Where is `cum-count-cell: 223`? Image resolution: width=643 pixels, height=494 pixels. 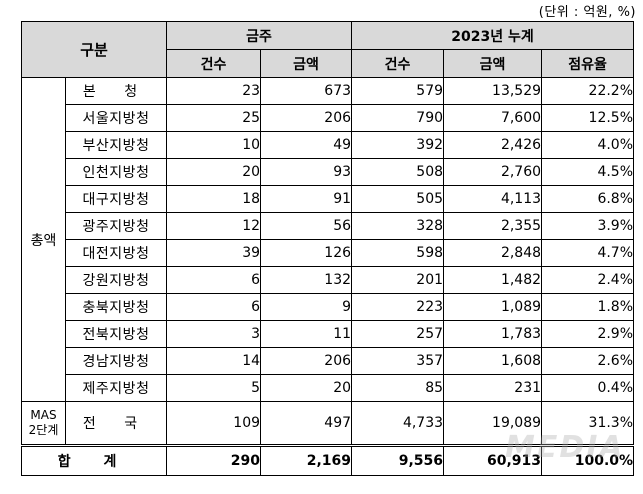
cum-count-cell: 223 is located at coordinates (398, 307).